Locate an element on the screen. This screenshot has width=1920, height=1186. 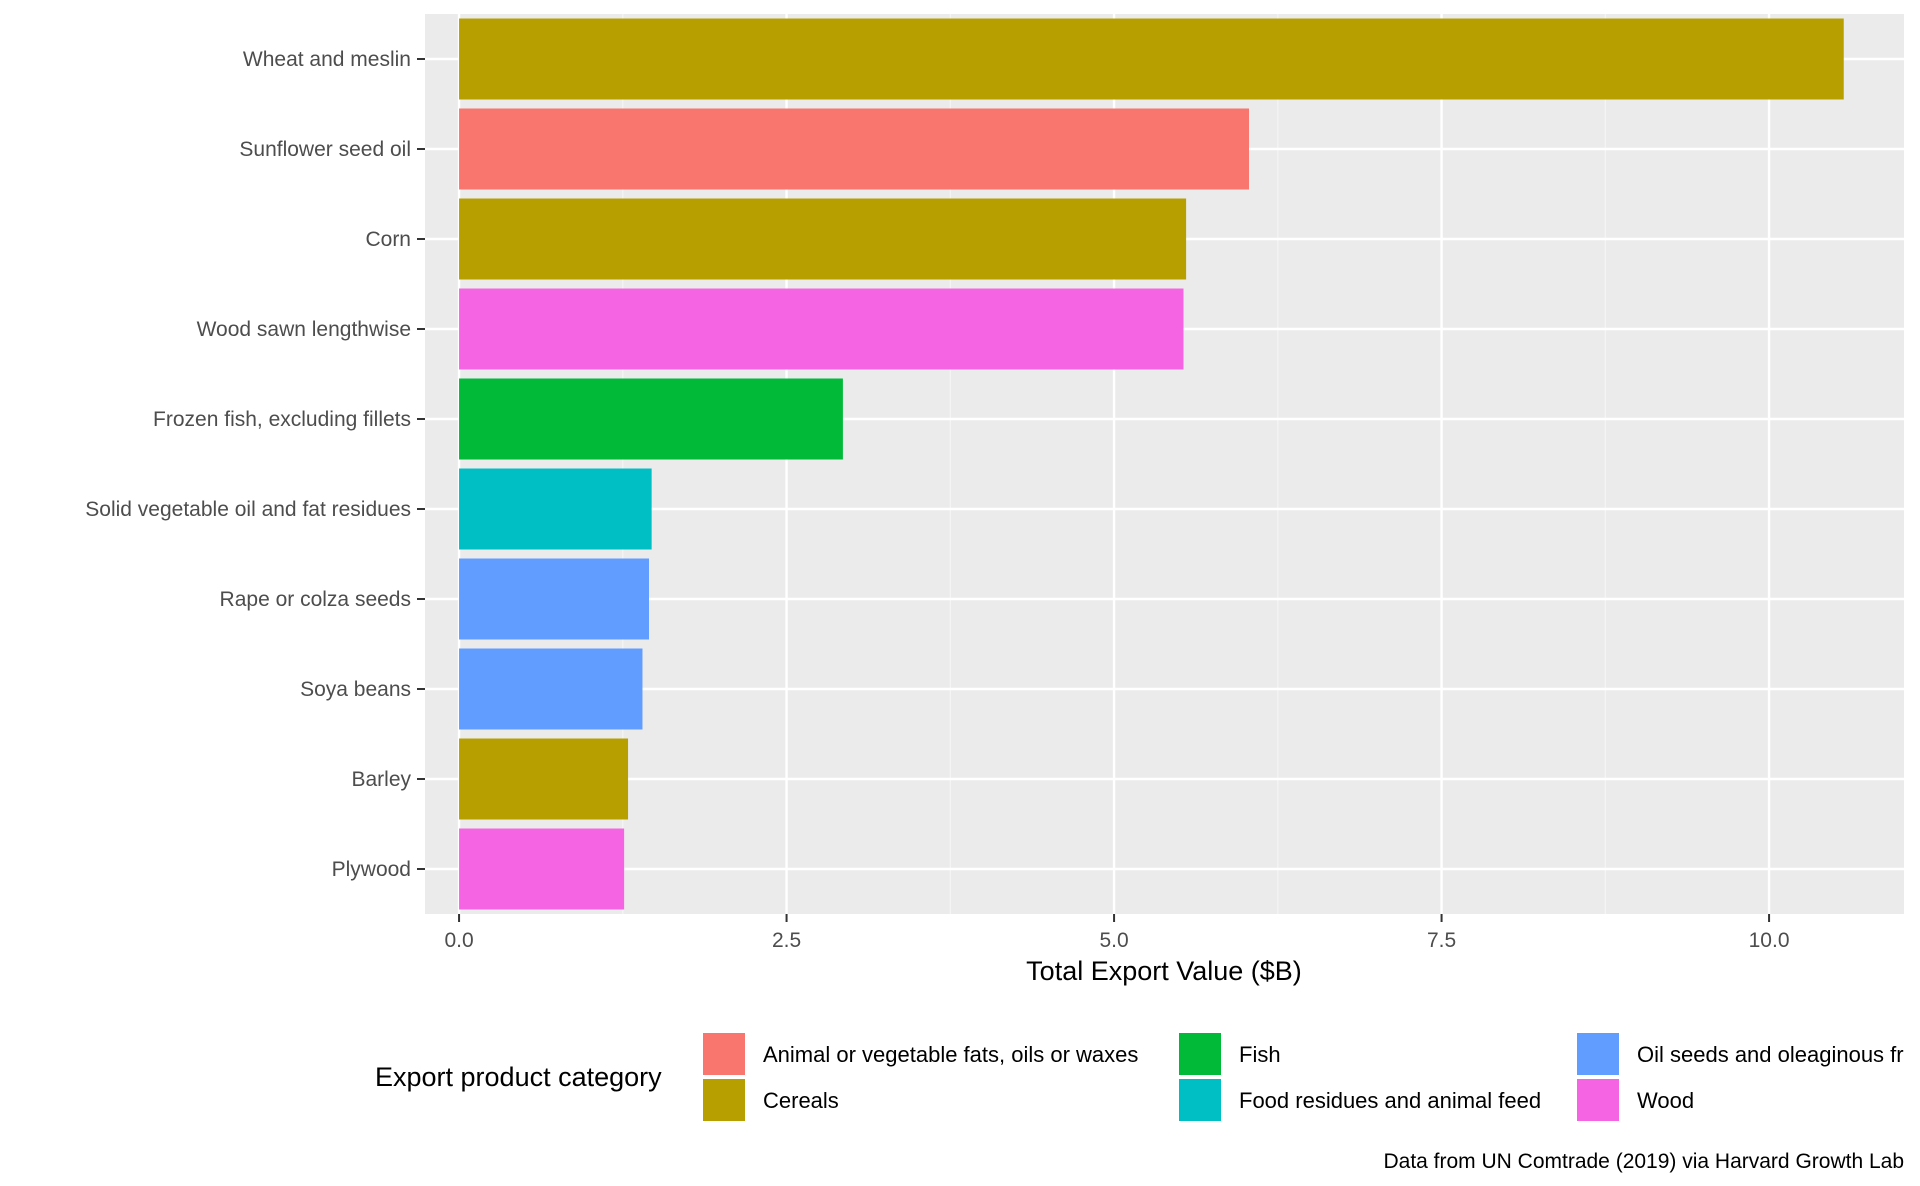
x-axis: 0.0 2.5 5.0 7.5 10.0 is located at coordinates (1117, 933).